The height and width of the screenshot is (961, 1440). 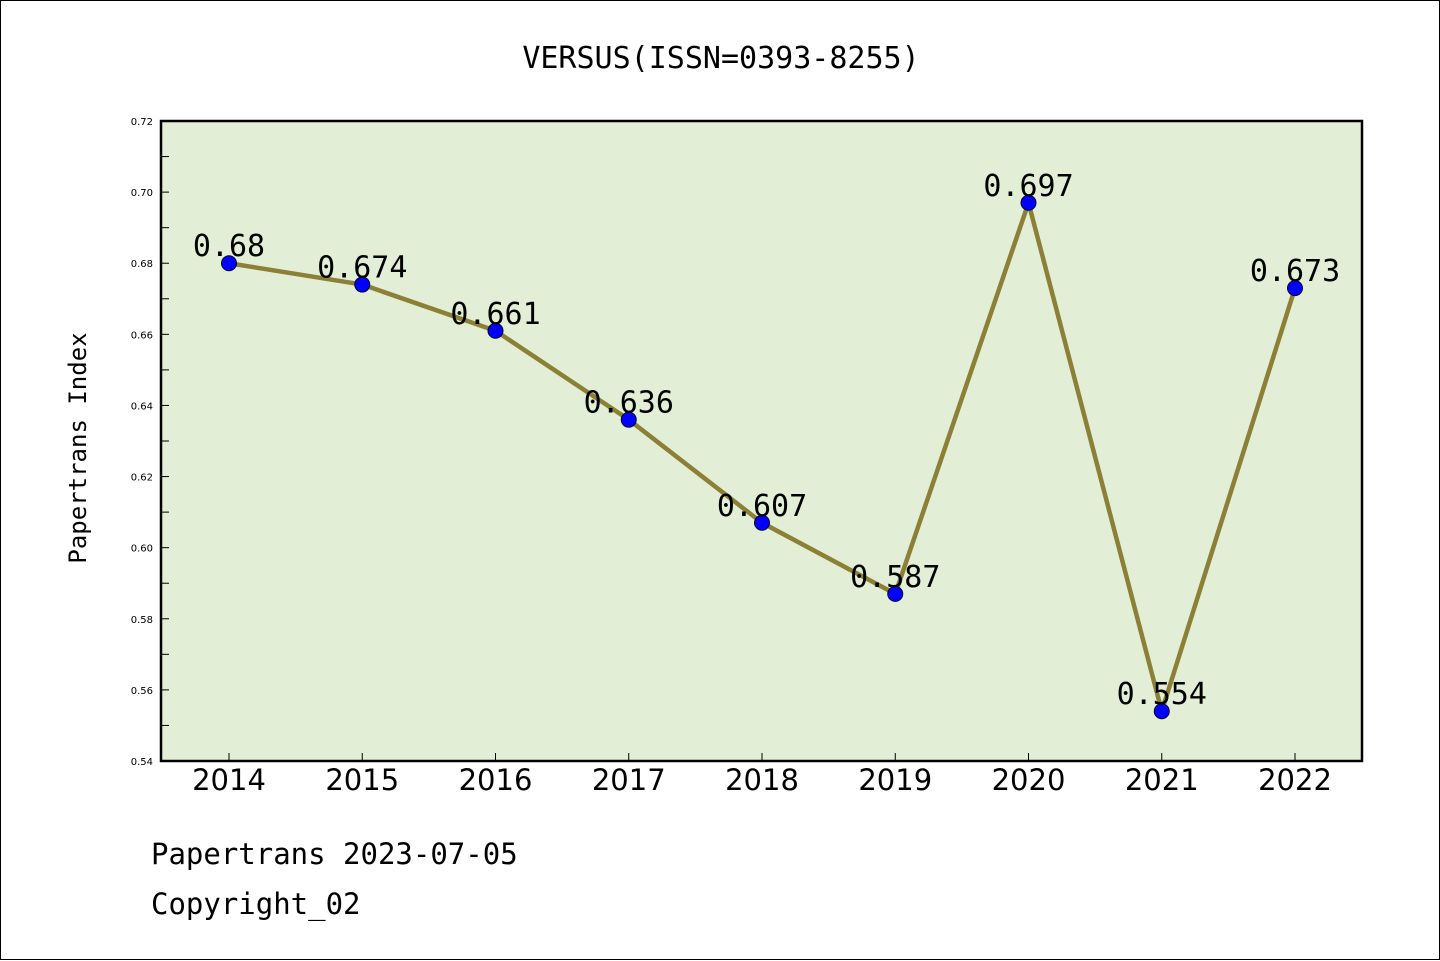 What do you see at coordinates (1295, 271) in the screenshot?
I see `data-label: 0.673` at bounding box center [1295, 271].